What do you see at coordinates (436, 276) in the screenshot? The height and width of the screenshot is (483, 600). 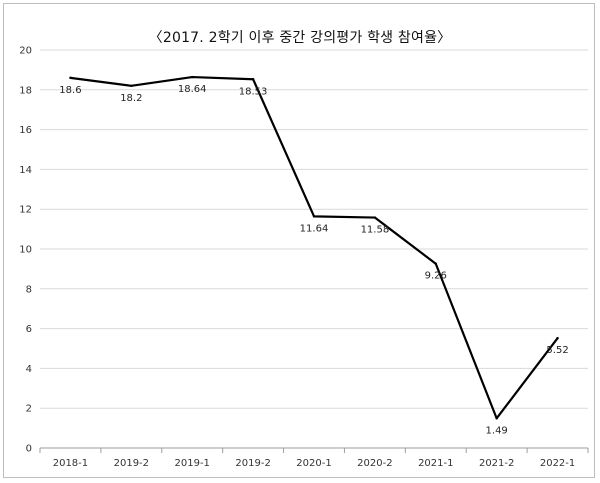 I see `data-label: 9.26` at bounding box center [436, 276].